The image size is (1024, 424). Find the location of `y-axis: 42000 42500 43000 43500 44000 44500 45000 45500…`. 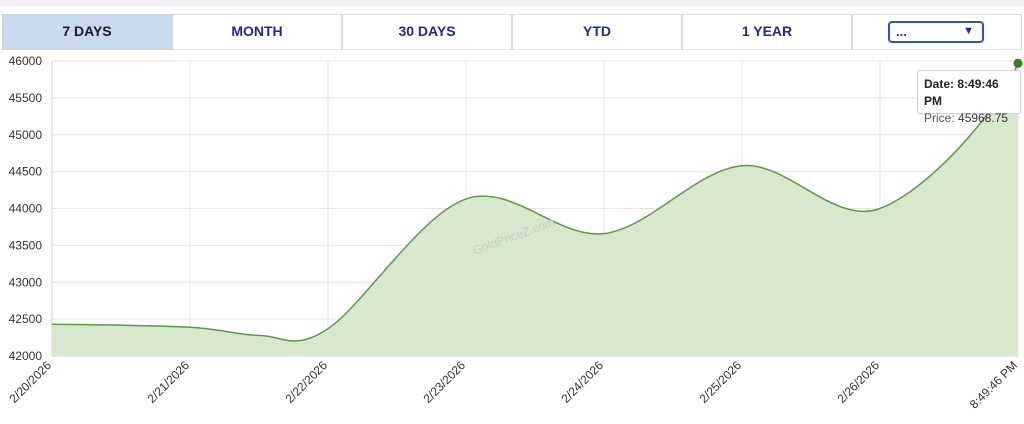

y-axis: 42000 42500 43000 43500 44000 44500 45000 45500… is located at coordinates (26, 208).